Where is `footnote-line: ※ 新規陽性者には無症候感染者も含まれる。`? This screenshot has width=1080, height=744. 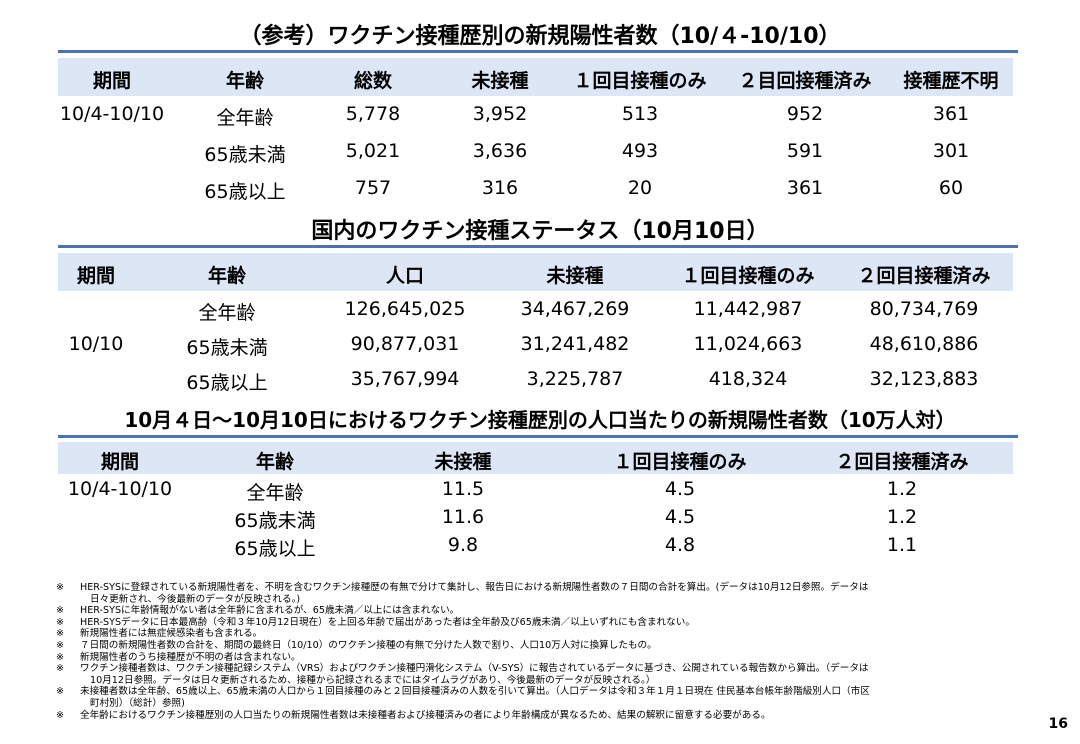
footnote-line: ※ 新規陽性者には無症候感染者も含まれる。 is located at coordinates (534, 634).